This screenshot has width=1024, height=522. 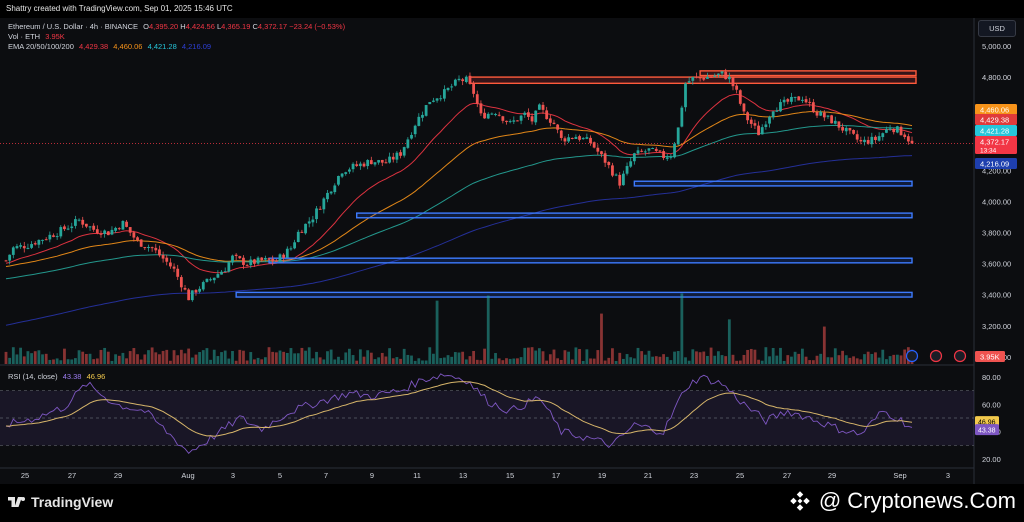 I want to click on price-badge-text: 4,421.28, so click(x=994, y=131).